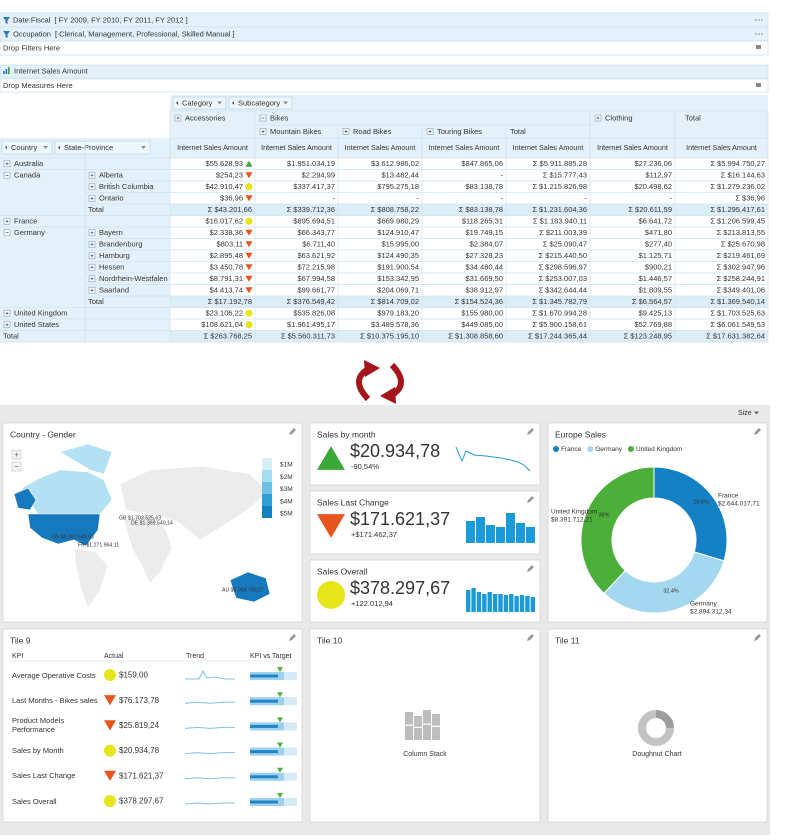 The width and height of the screenshot is (800, 840). I want to click on cell-value: $1.446,57, so click(655, 278).